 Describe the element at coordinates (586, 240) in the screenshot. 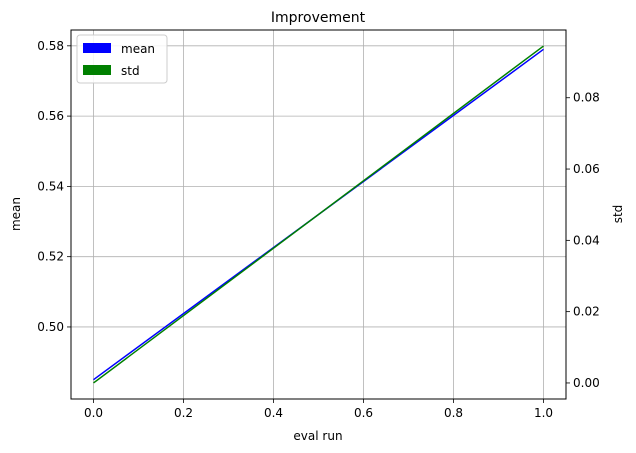

I see `right-y-tick-label-2: 0.04` at that location.